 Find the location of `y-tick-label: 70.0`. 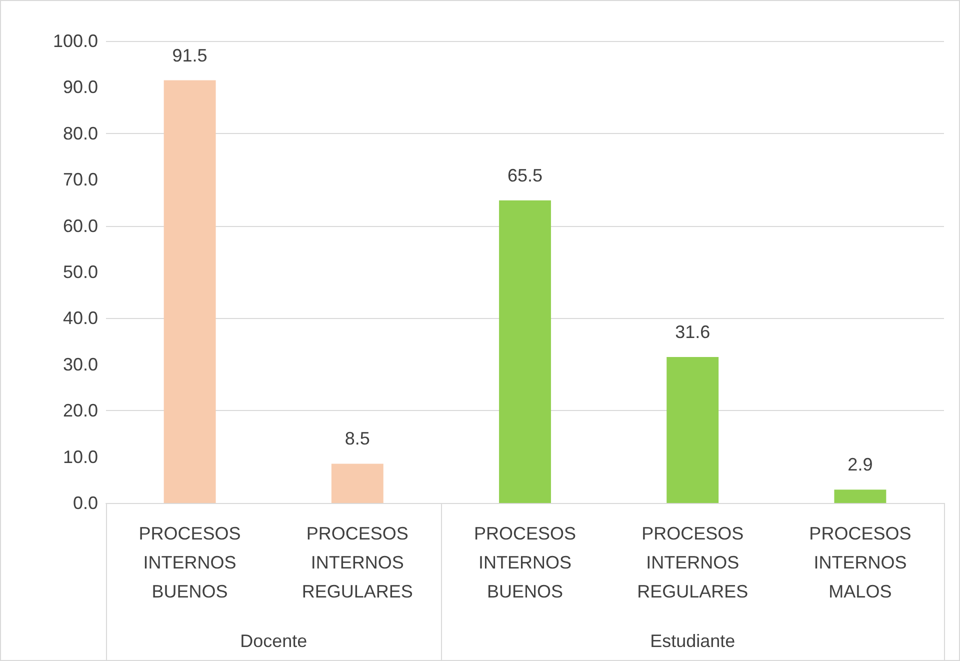

y-tick-label: 70.0 is located at coordinates (80, 180).